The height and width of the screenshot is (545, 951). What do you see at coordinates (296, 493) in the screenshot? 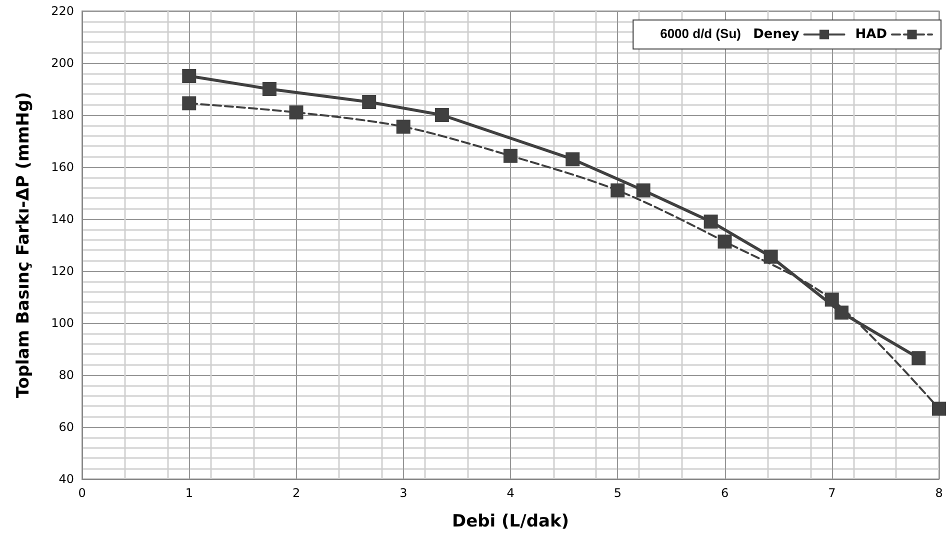
I see `x-tick-label: 2` at bounding box center [296, 493].